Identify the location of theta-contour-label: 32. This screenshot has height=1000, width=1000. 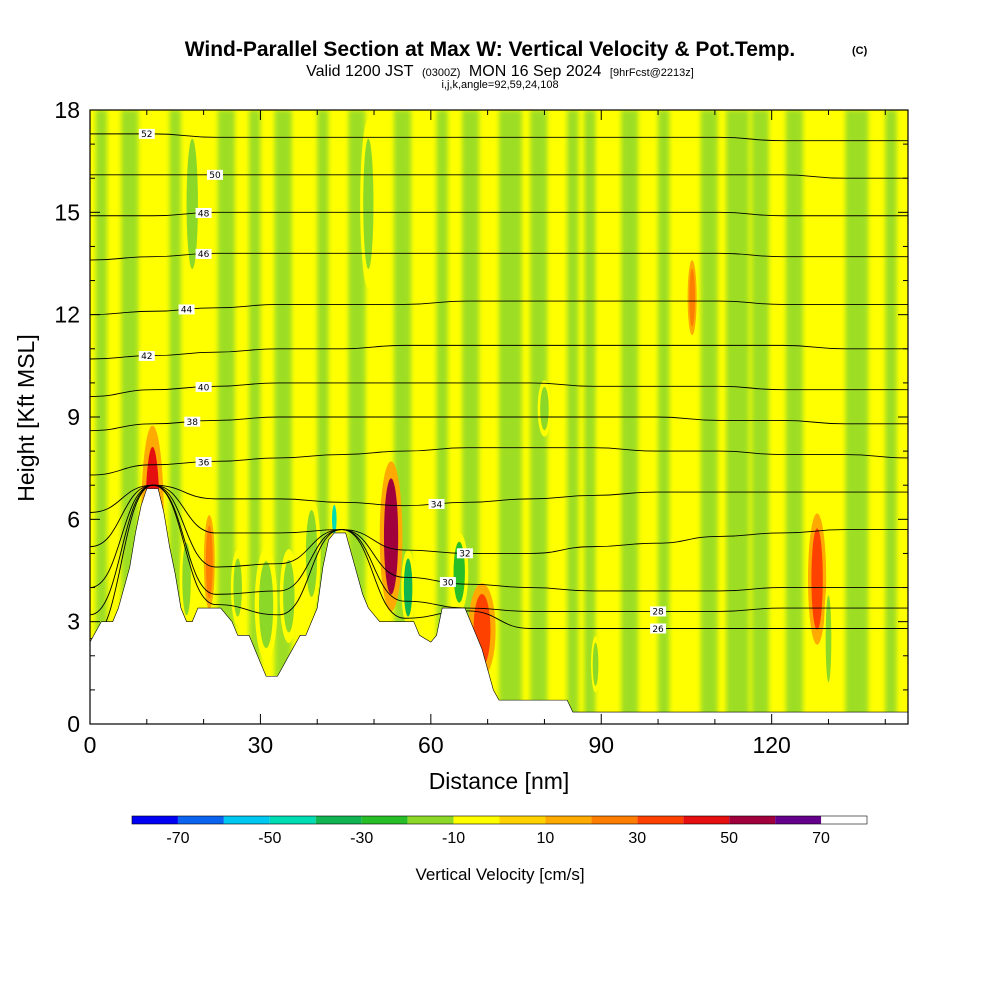
(464, 555).